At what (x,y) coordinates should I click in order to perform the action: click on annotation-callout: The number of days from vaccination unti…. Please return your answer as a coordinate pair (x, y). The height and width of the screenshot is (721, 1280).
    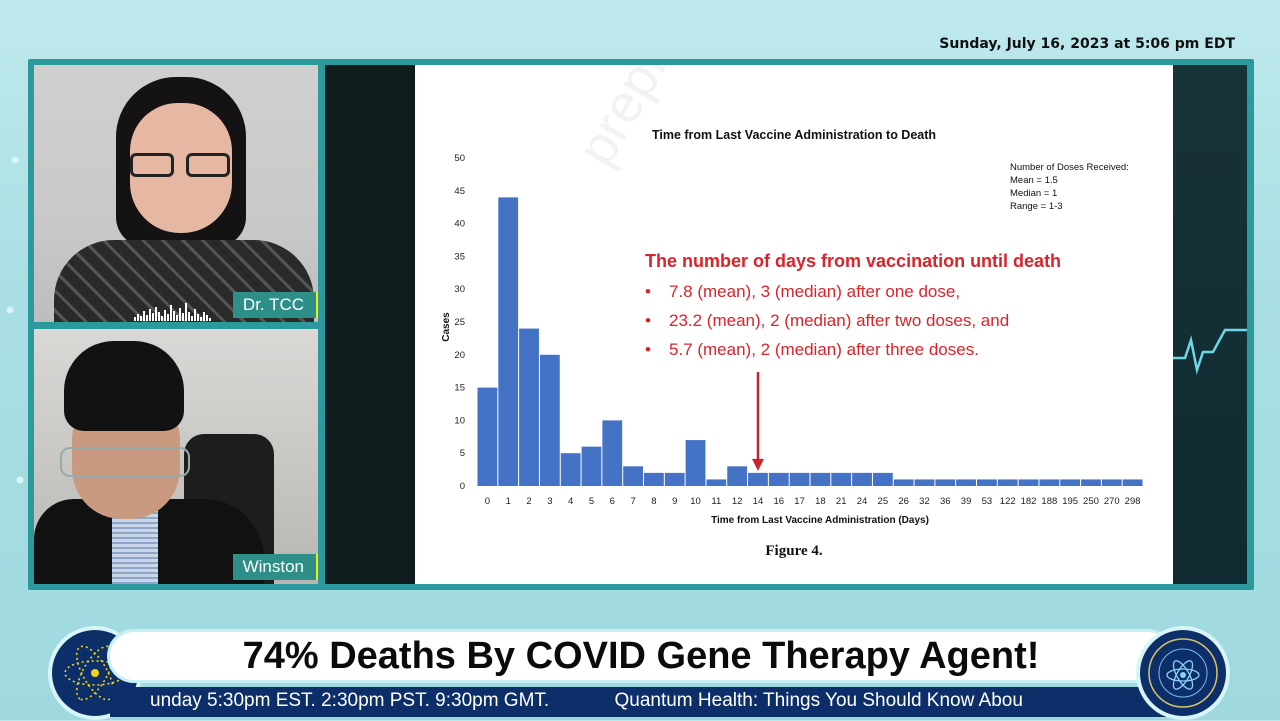
    Looking at the image, I should click on (853, 307).